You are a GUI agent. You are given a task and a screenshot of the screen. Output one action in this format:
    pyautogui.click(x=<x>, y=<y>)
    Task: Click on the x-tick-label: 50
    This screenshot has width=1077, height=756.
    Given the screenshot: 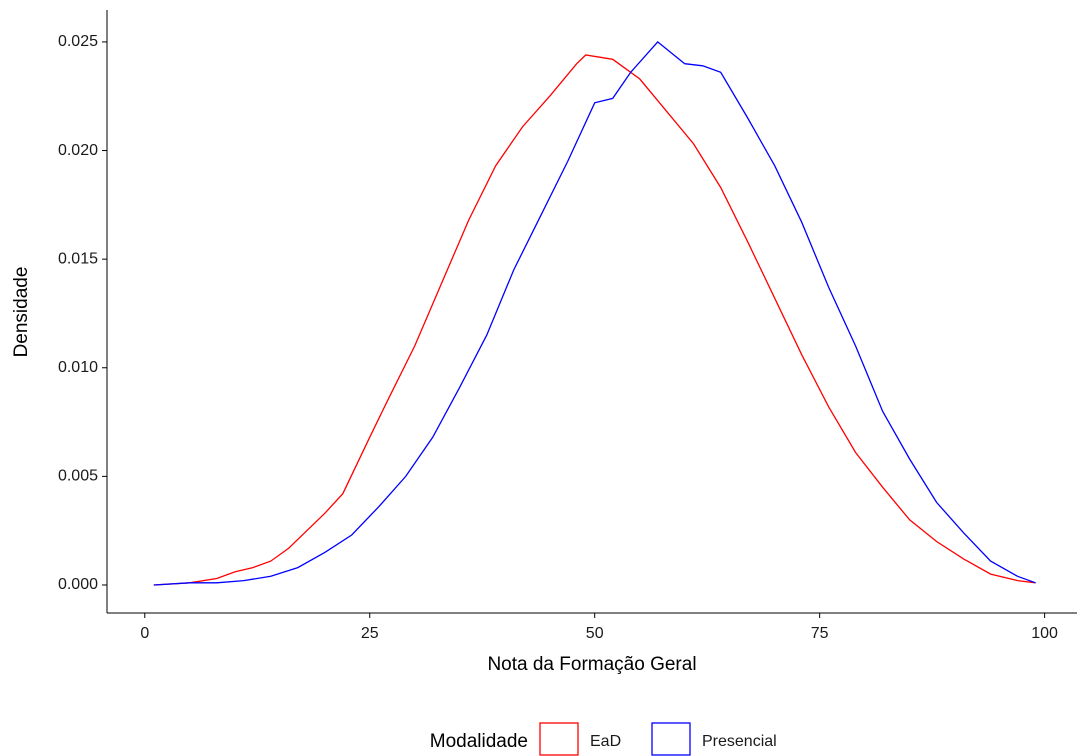 What is the action you would take?
    pyautogui.click(x=595, y=633)
    